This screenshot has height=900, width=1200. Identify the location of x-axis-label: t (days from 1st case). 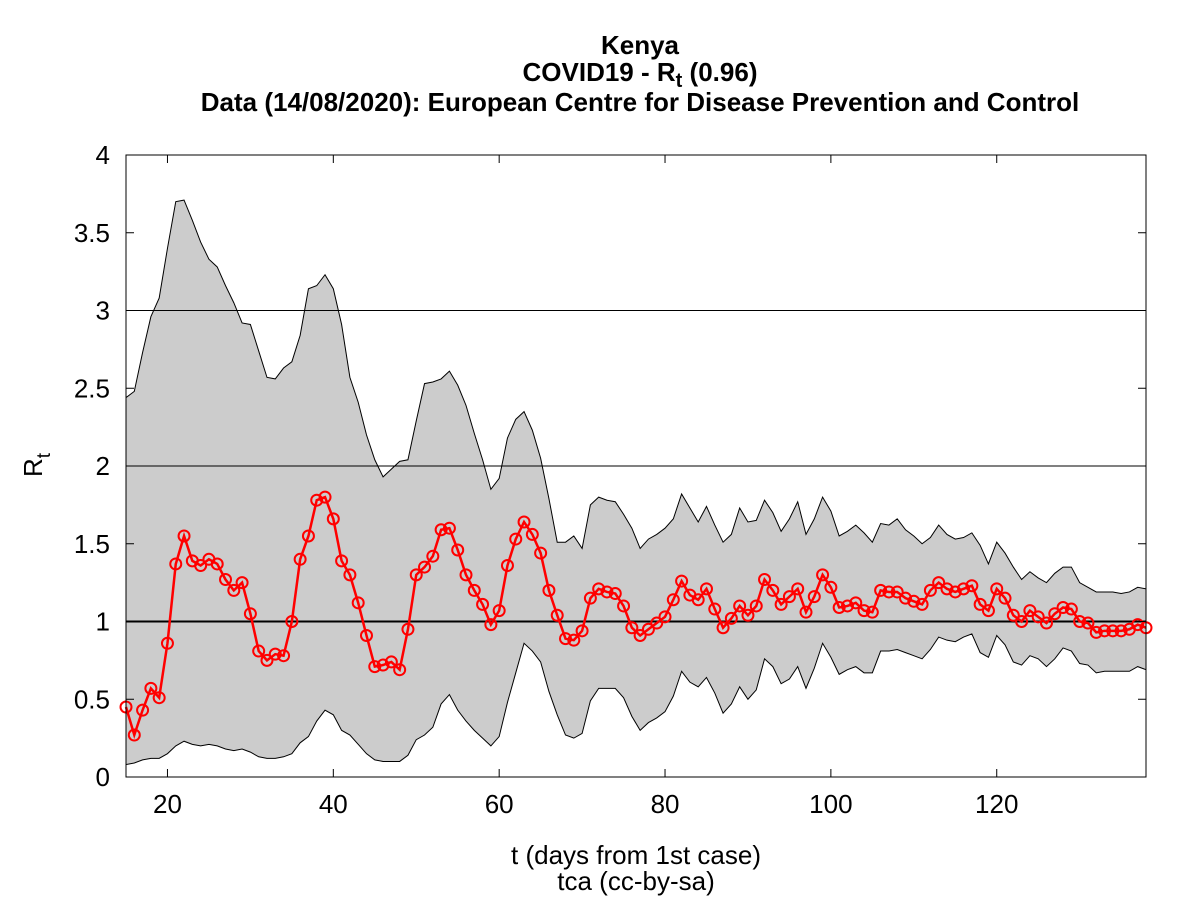
(636, 855).